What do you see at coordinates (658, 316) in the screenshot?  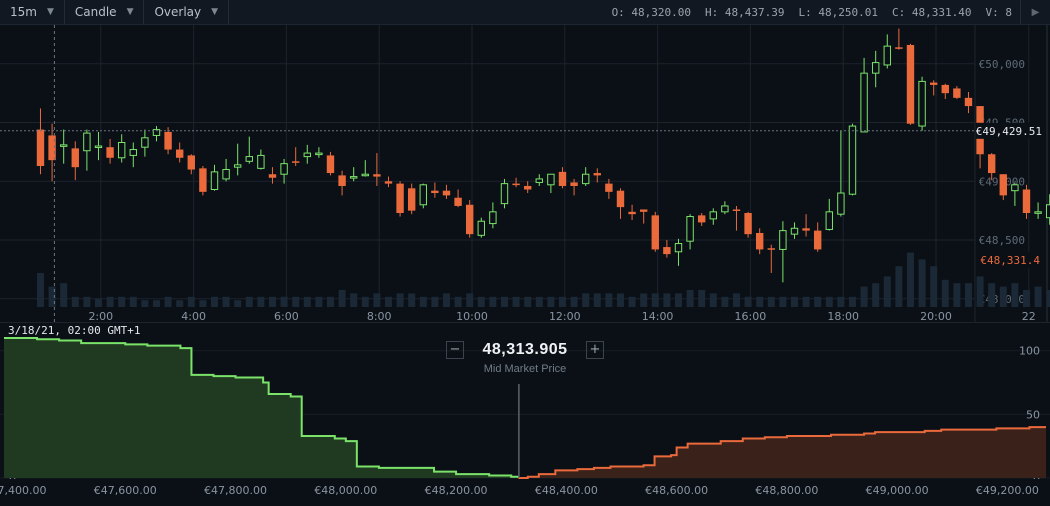 I see `x-tick-label: 14:00` at bounding box center [658, 316].